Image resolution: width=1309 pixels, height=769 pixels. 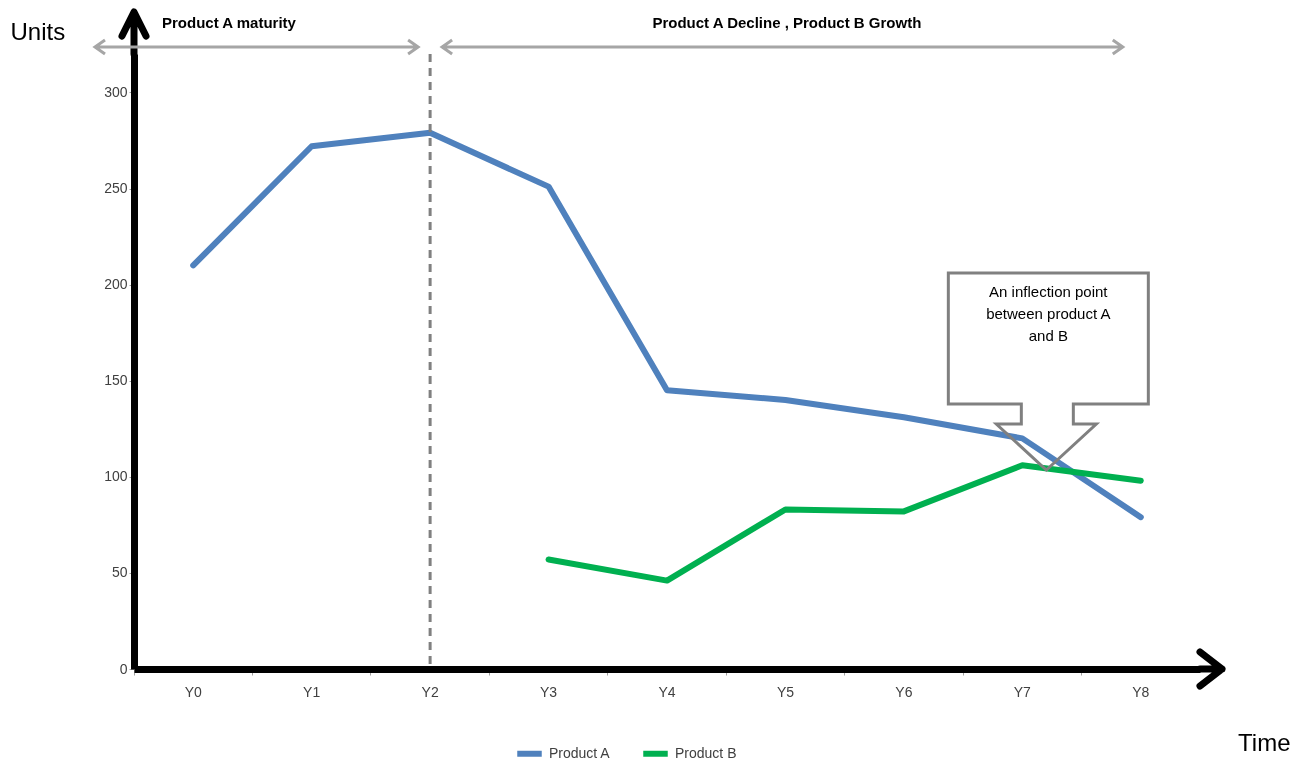 What do you see at coordinates (904, 691) in the screenshot?
I see `x-tick-label: Y6` at bounding box center [904, 691].